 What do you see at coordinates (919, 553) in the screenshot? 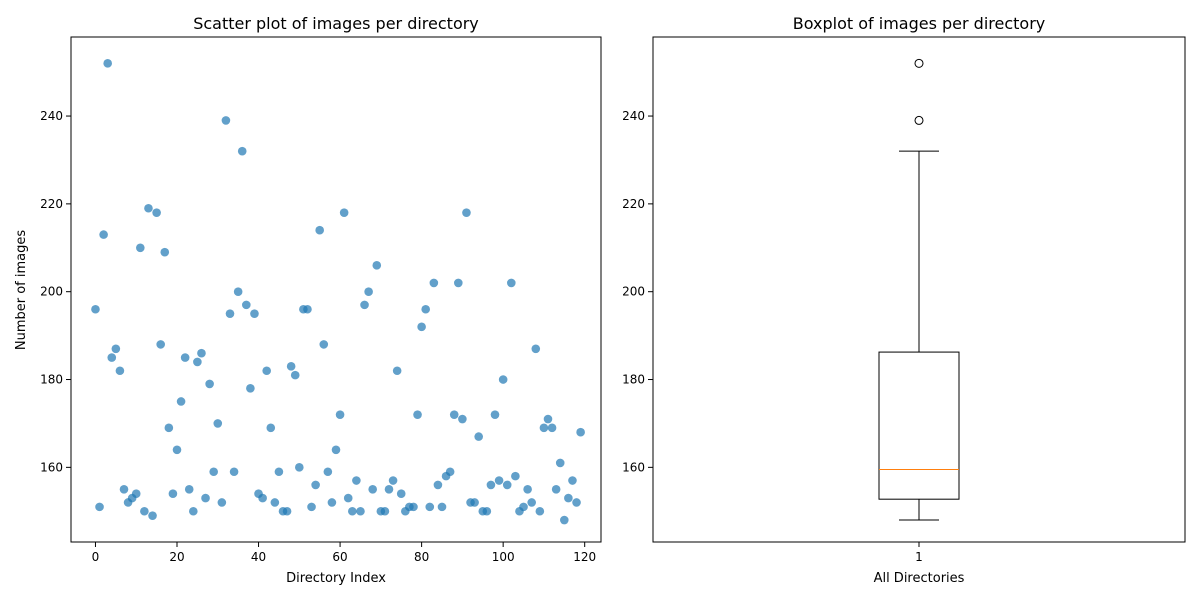
I see `box-x-ticks: 1` at bounding box center [919, 553].